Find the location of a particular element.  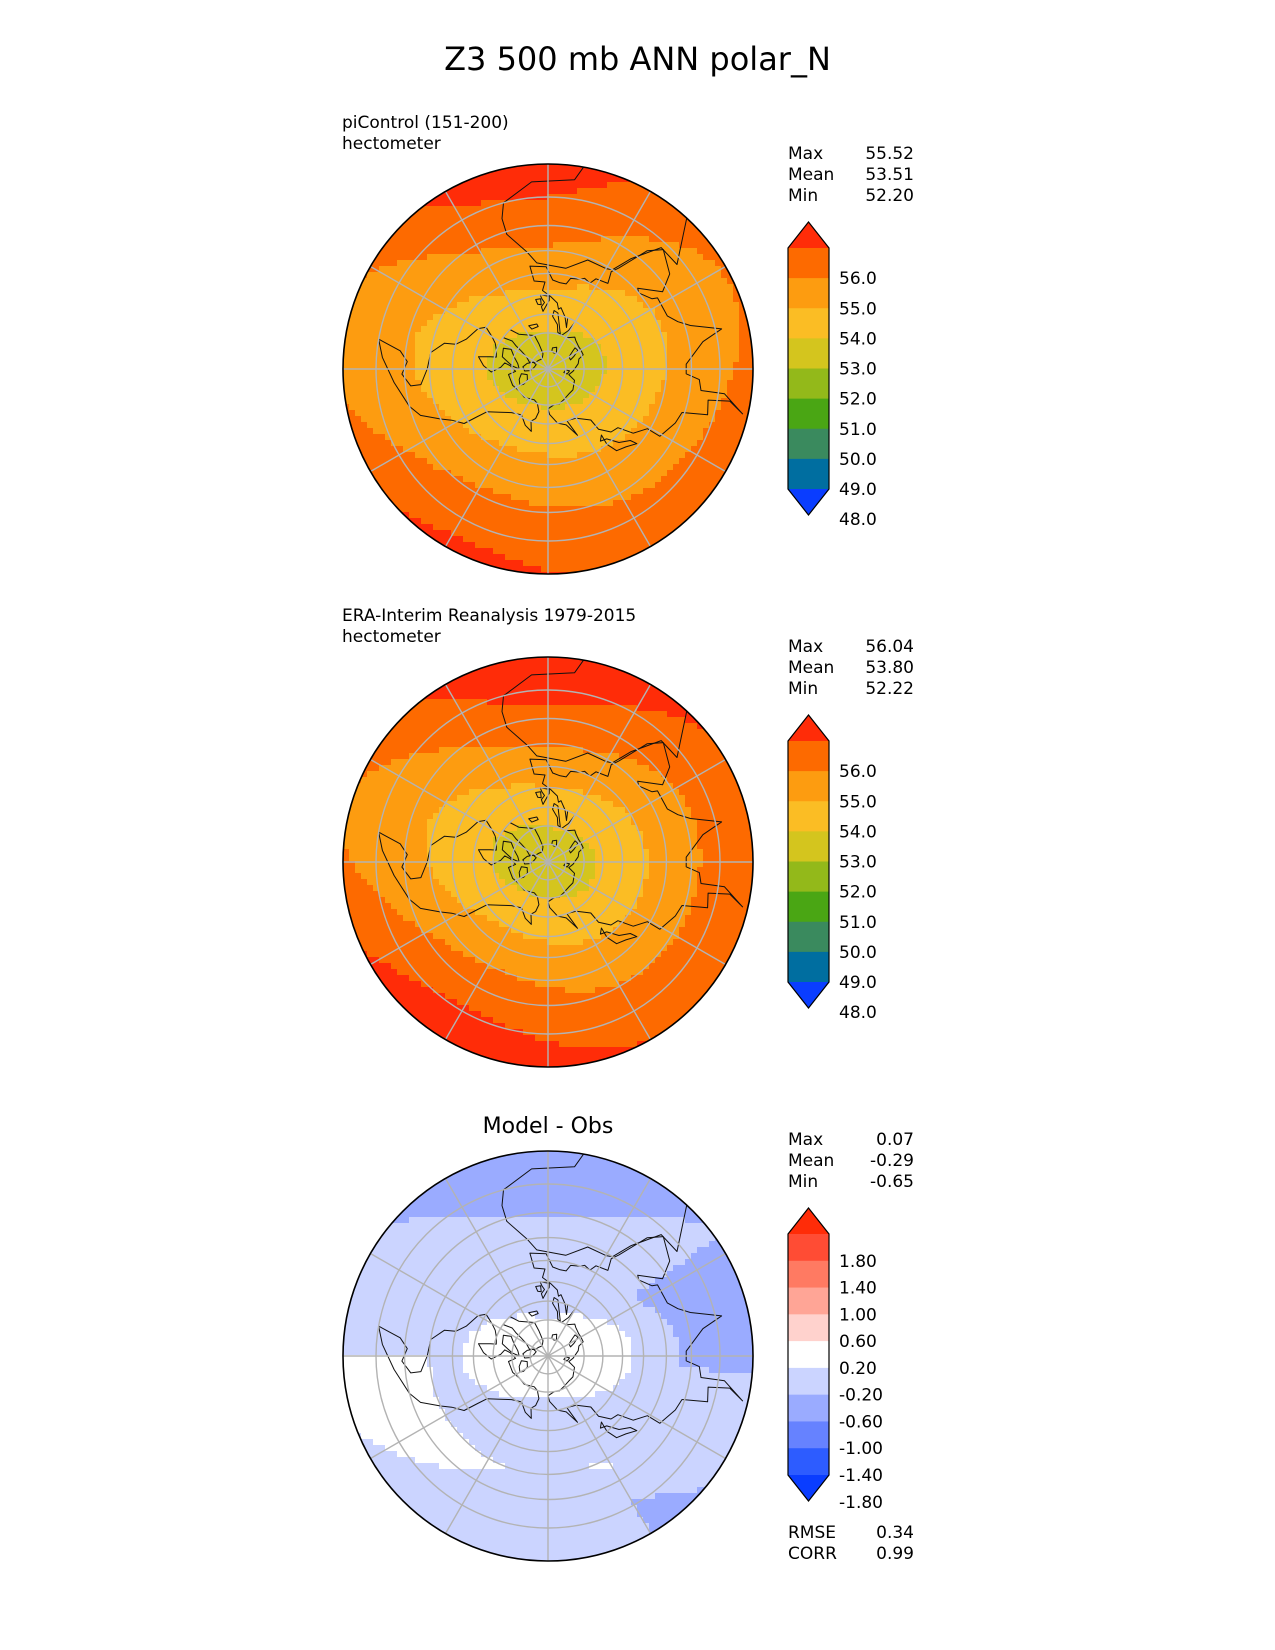

panel-diff-skill-stats: RMSE 0.34 CORR 0.99 is located at coordinates (851, 1544).